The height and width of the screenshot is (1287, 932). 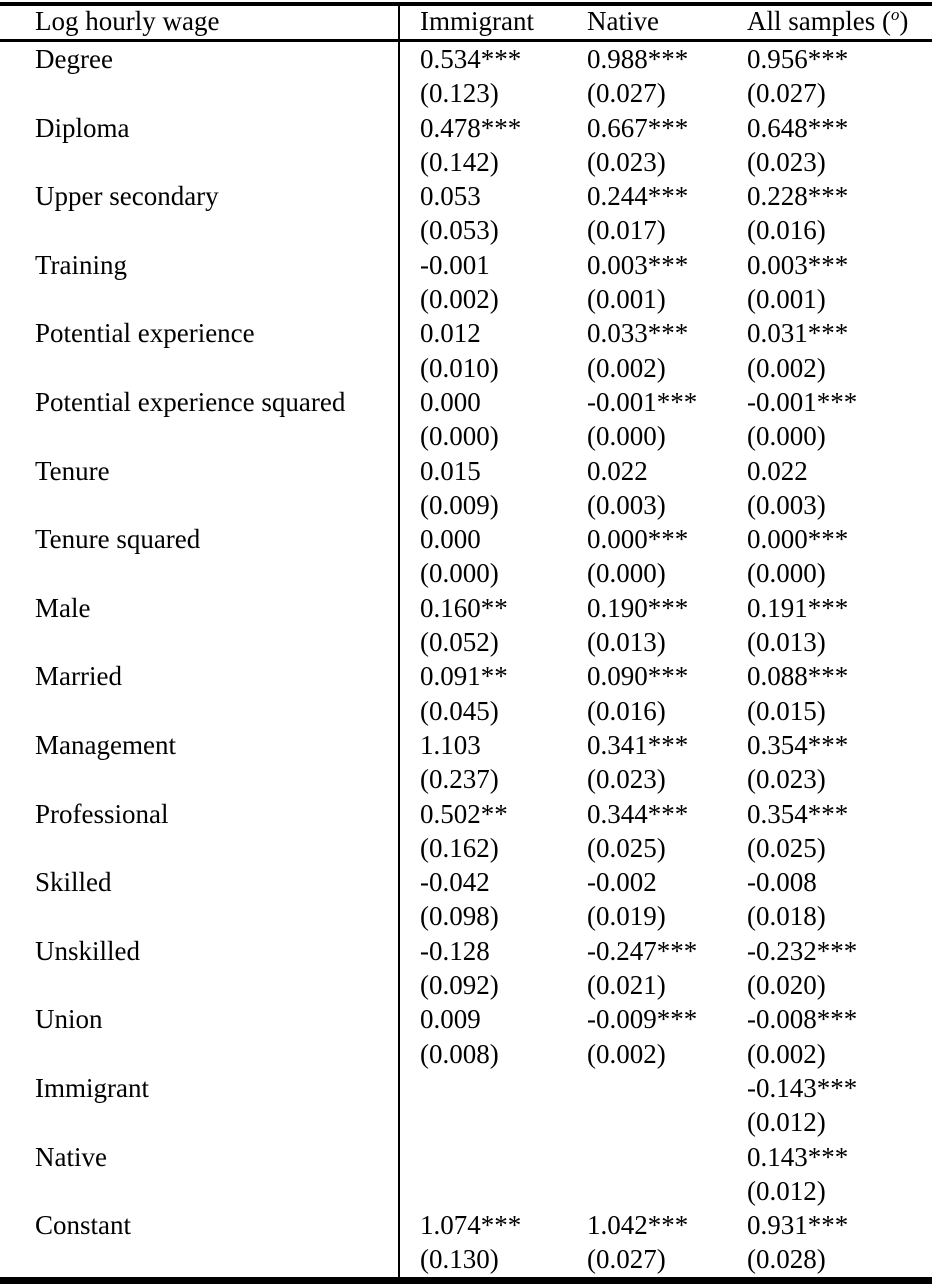 I want to click on row-label: Potential experience squared, so click(x=200, y=402).